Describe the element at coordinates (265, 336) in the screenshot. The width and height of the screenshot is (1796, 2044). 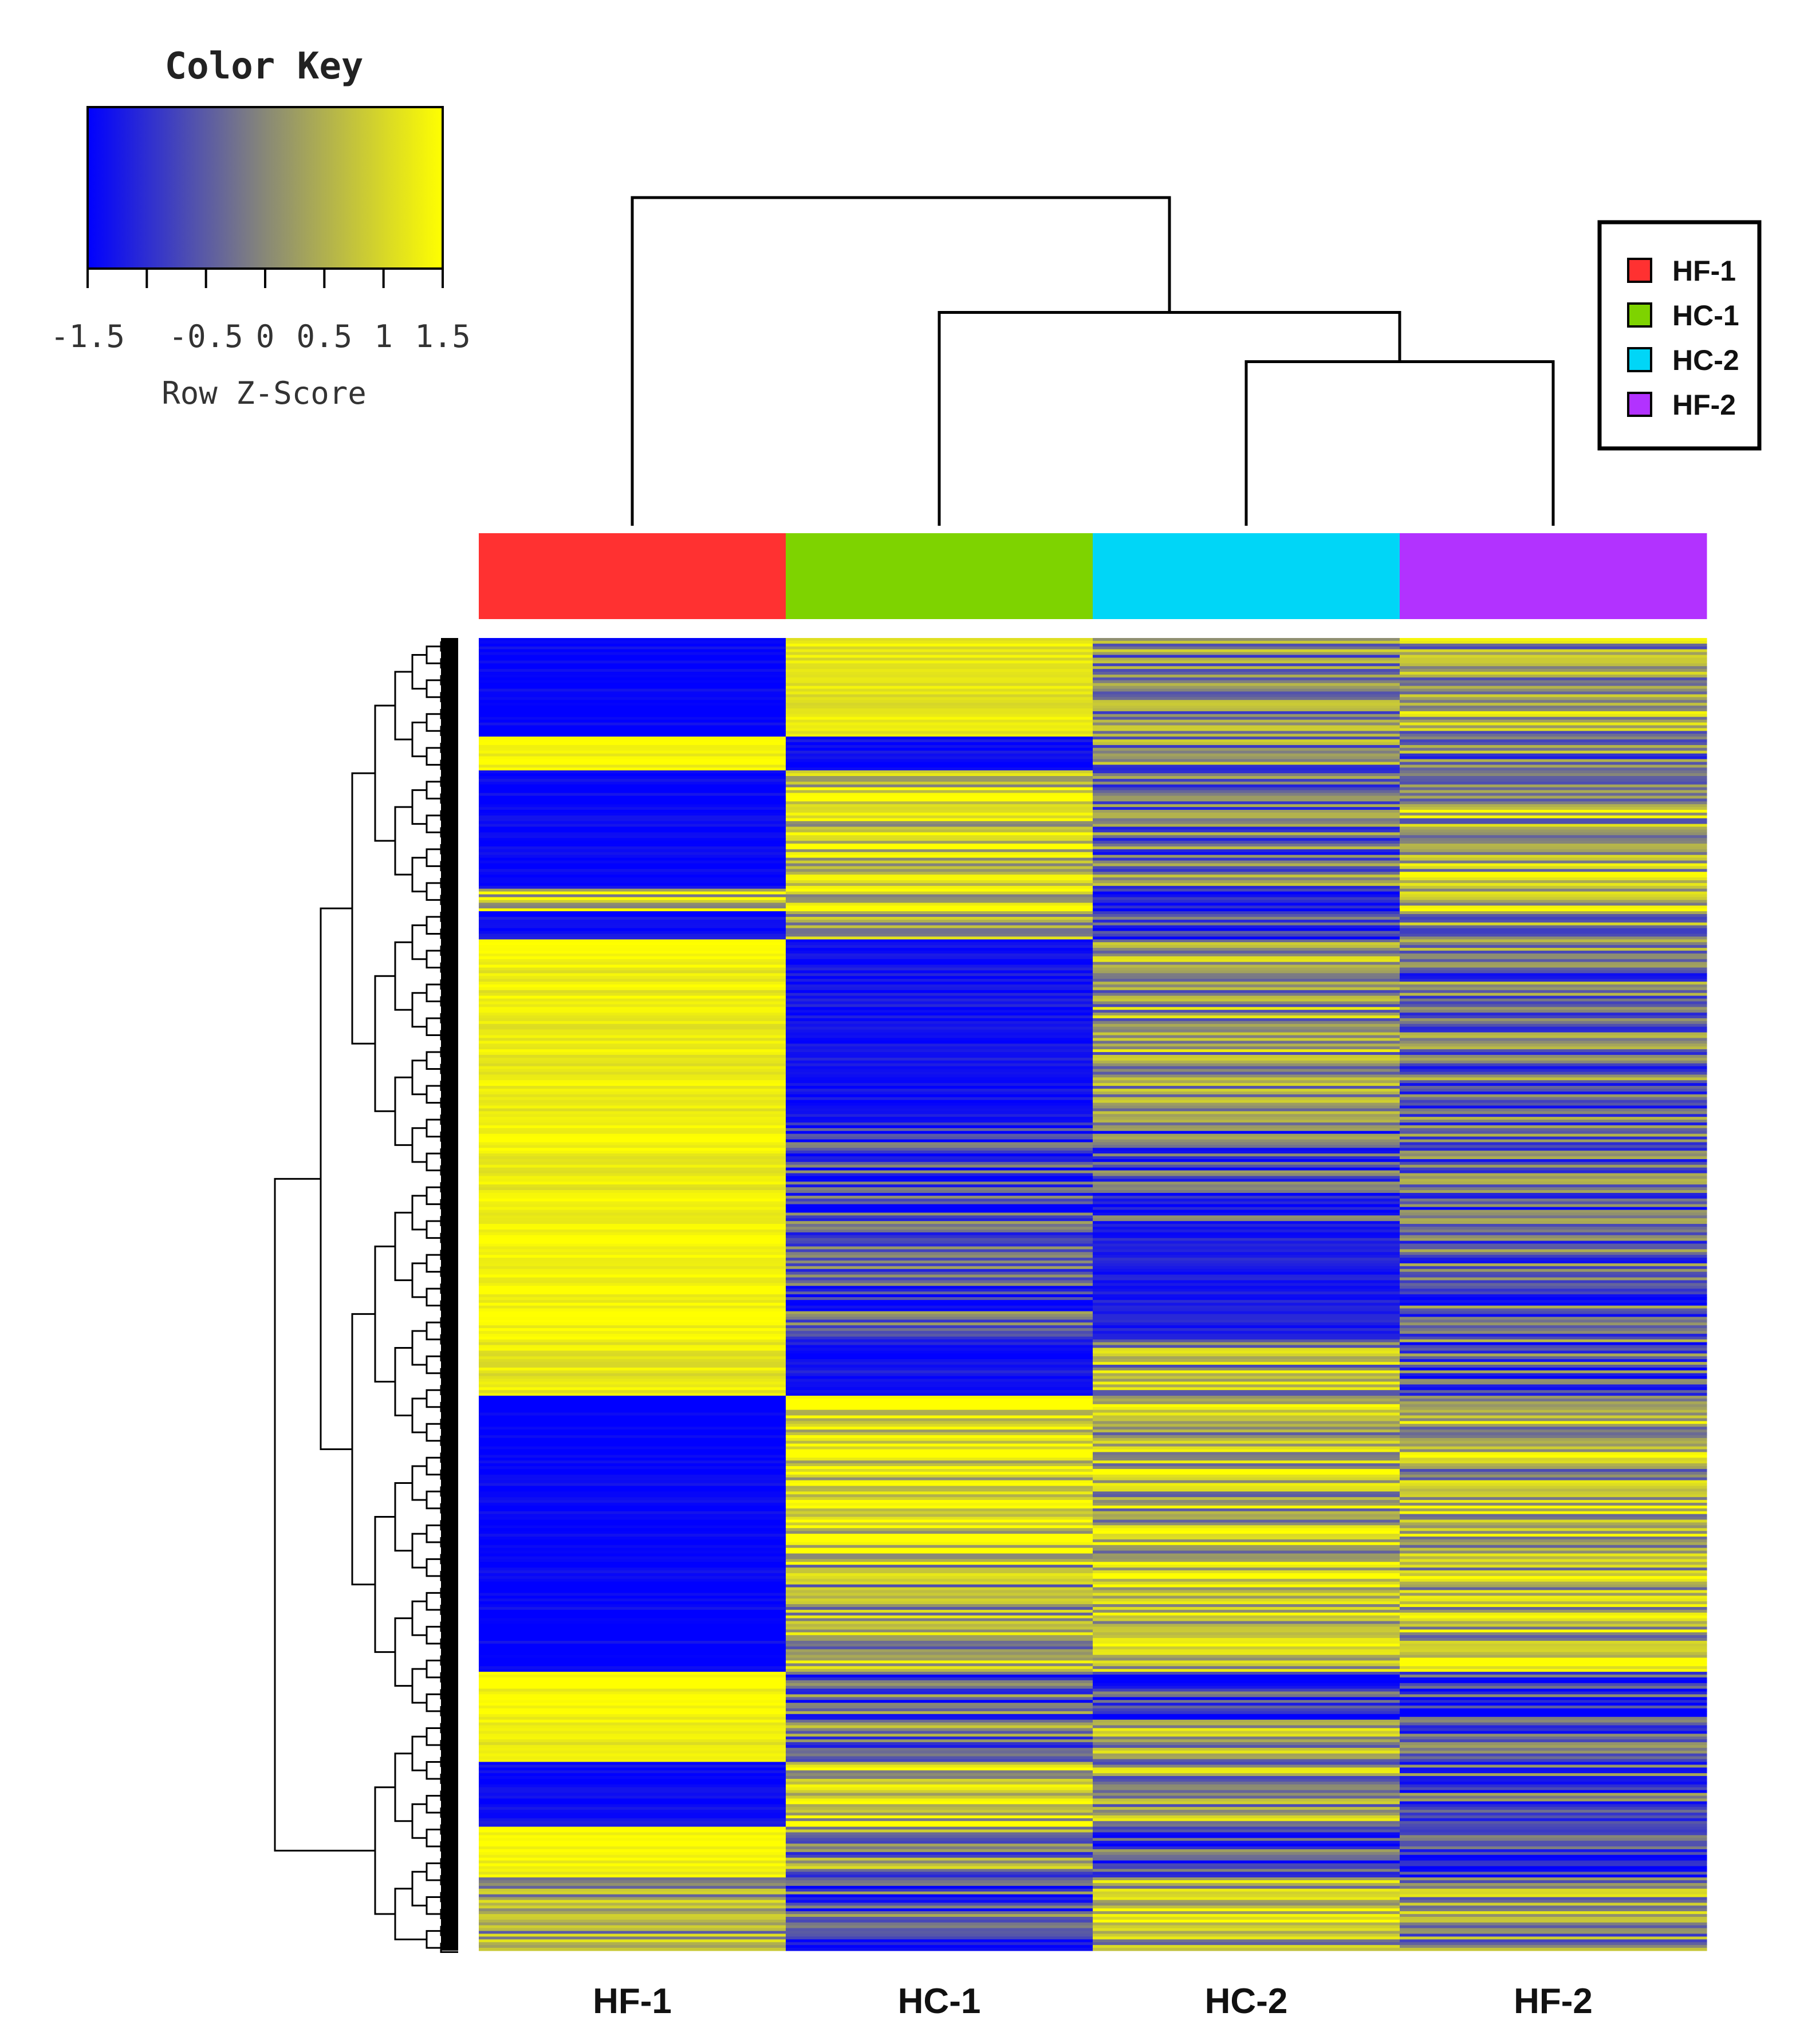
I see `color-key-tick-label: 0` at that location.